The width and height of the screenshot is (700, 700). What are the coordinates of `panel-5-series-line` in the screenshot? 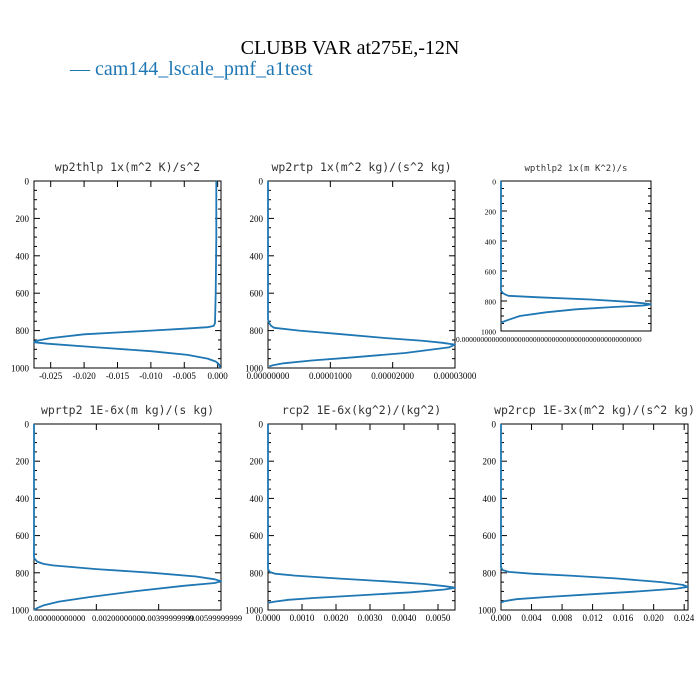 It's located at (361, 514).